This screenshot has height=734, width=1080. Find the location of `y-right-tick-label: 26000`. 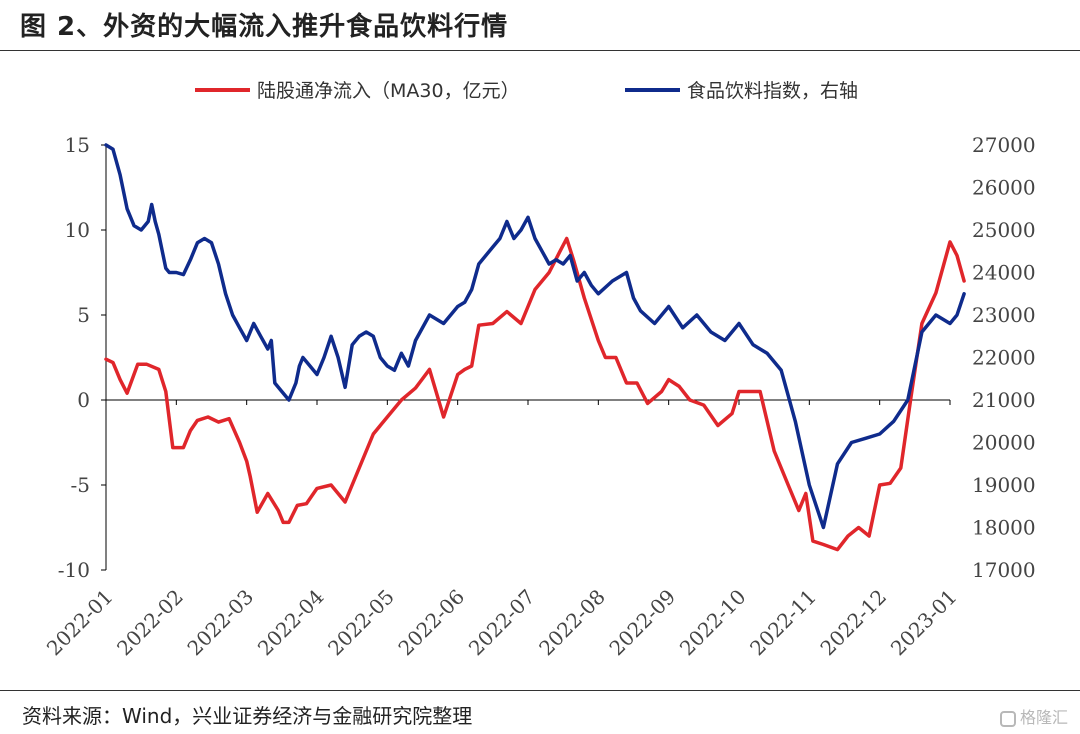

y-right-tick-label: 26000 is located at coordinates (1004, 188).